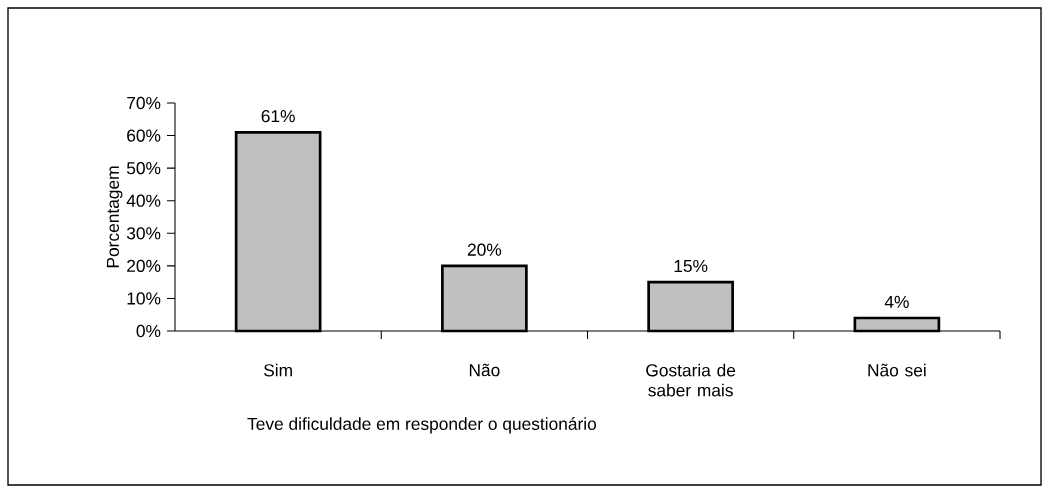 The height and width of the screenshot is (493, 1049). Describe the element at coordinates (114, 217) in the screenshot. I see `y-axis-title: Porcentagem` at that location.